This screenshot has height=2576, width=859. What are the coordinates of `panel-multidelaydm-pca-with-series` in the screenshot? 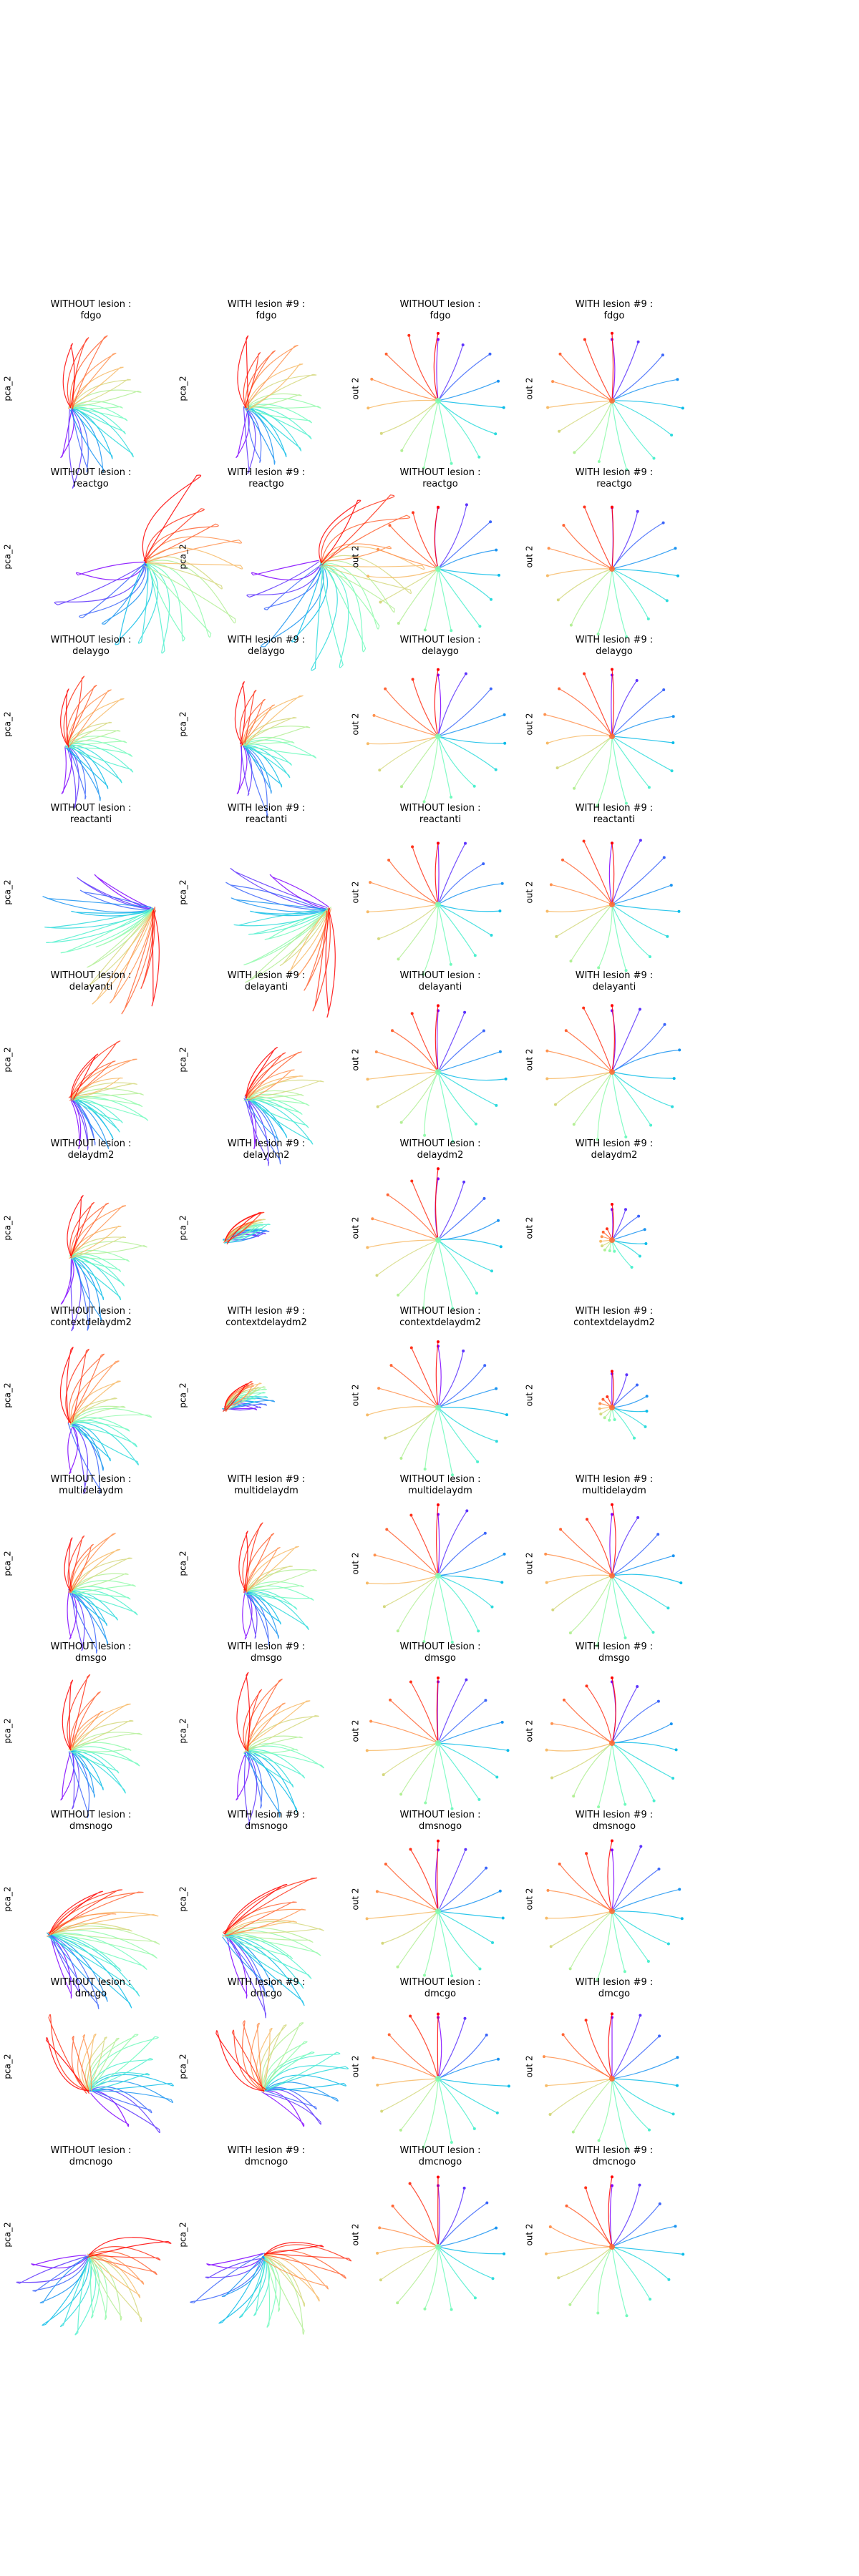 It's located at (277, 1584).